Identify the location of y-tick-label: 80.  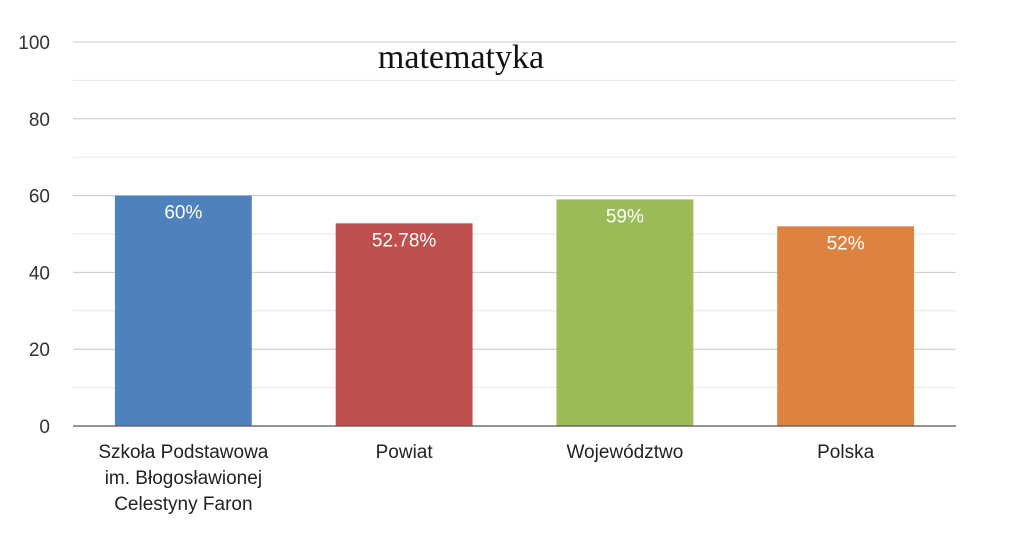
(39, 120).